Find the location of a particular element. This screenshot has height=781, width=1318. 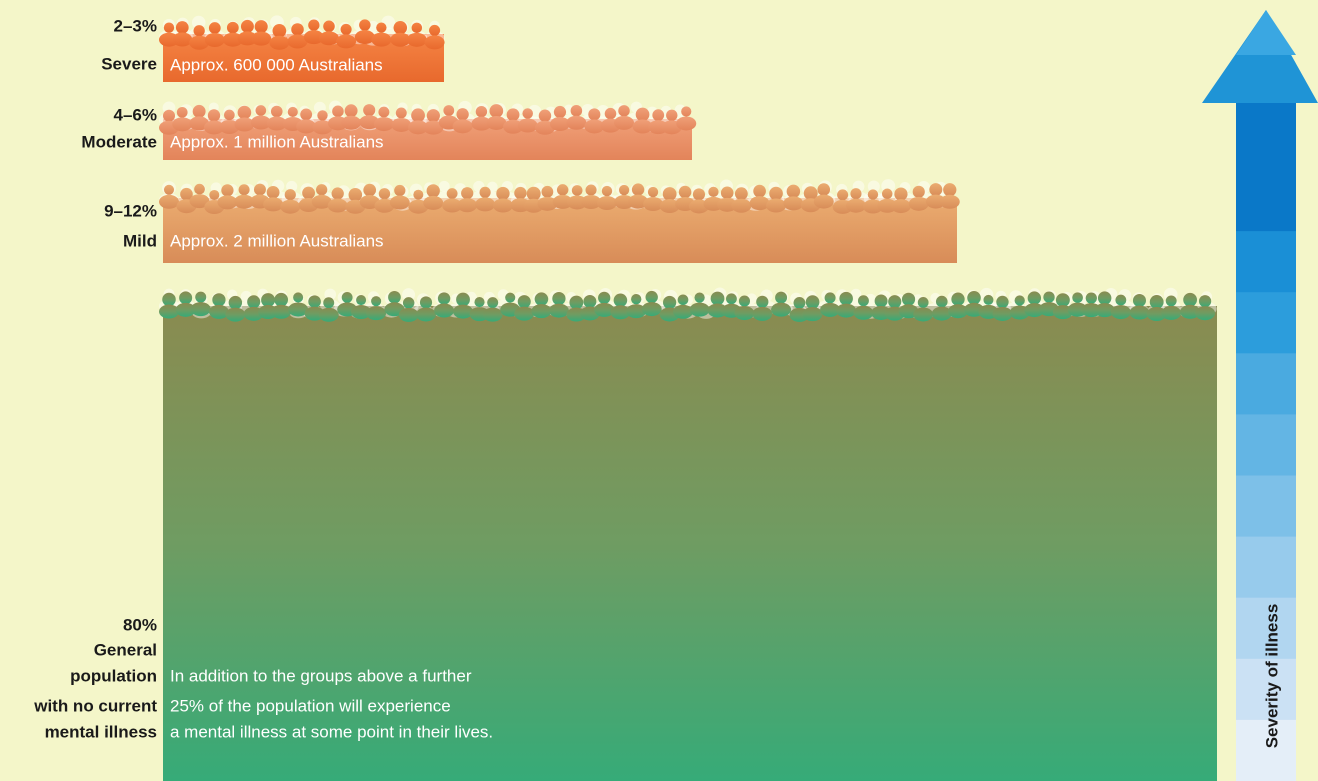

arrow-head is located at coordinates (1260, 56).